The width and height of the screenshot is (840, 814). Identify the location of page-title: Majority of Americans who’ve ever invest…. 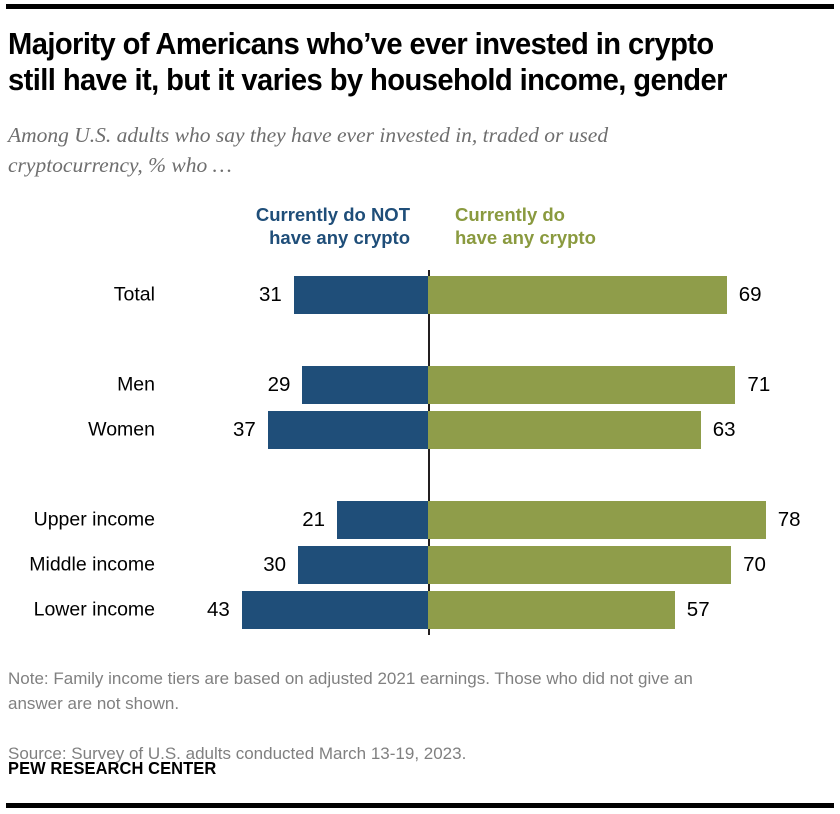
(401, 62).